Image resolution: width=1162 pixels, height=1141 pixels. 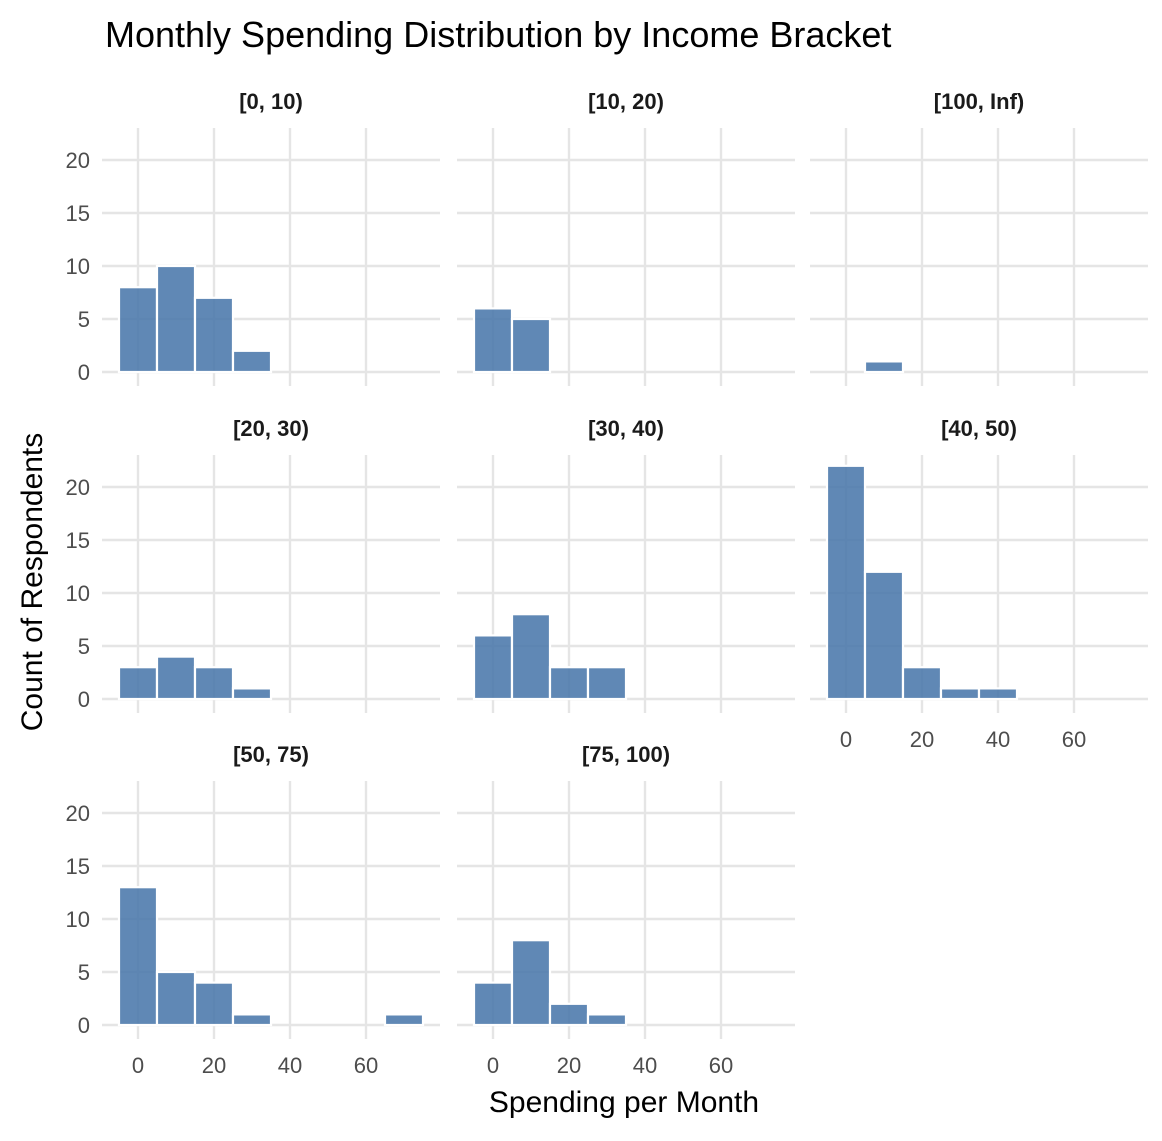 I want to click on facet-panel: [100, Inf), so click(x=979, y=237).